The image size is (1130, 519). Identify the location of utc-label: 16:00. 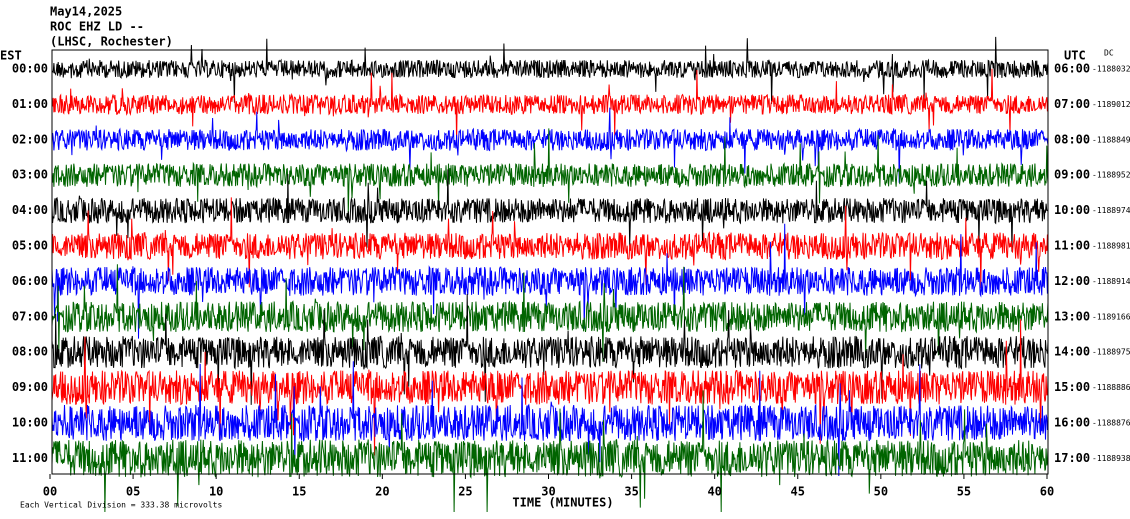
(1072, 423).